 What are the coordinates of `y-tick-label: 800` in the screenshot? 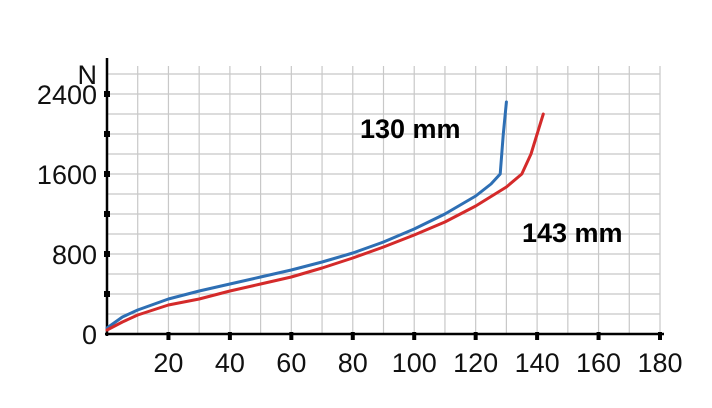 It's located at (74, 255).